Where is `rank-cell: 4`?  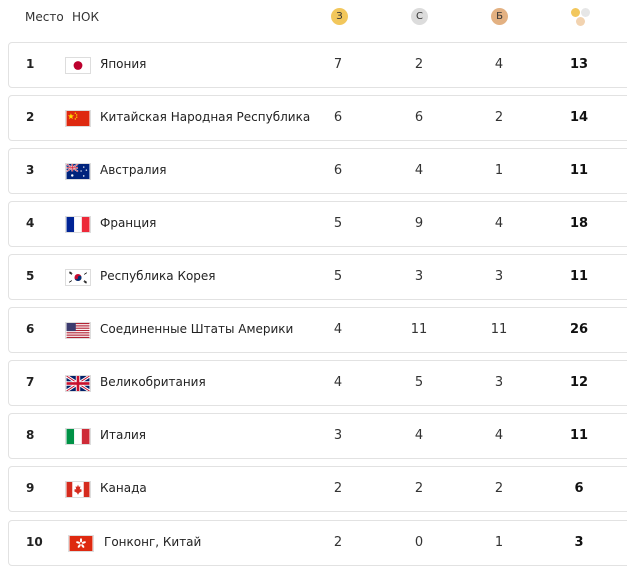 rank-cell: 4 is located at coordinates (30, 223).